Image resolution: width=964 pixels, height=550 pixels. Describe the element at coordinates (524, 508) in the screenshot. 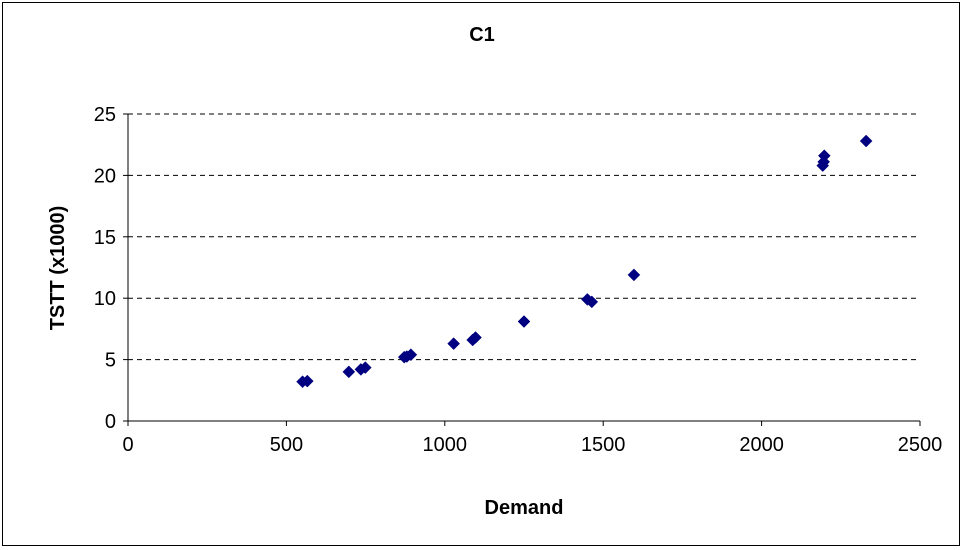

I see `x-axis-label: Demand` at that location.